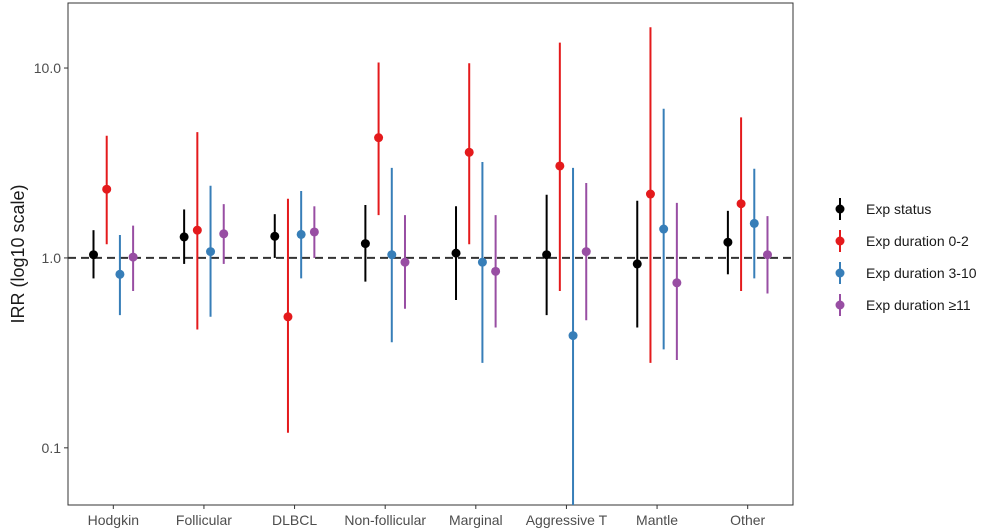 The width and height of the screenshot is (1000, 530). What do you see at coordinates (476, 520) in the screenshot?
I see `x-tick-label: Marginal` at bounding box center [476, 520].